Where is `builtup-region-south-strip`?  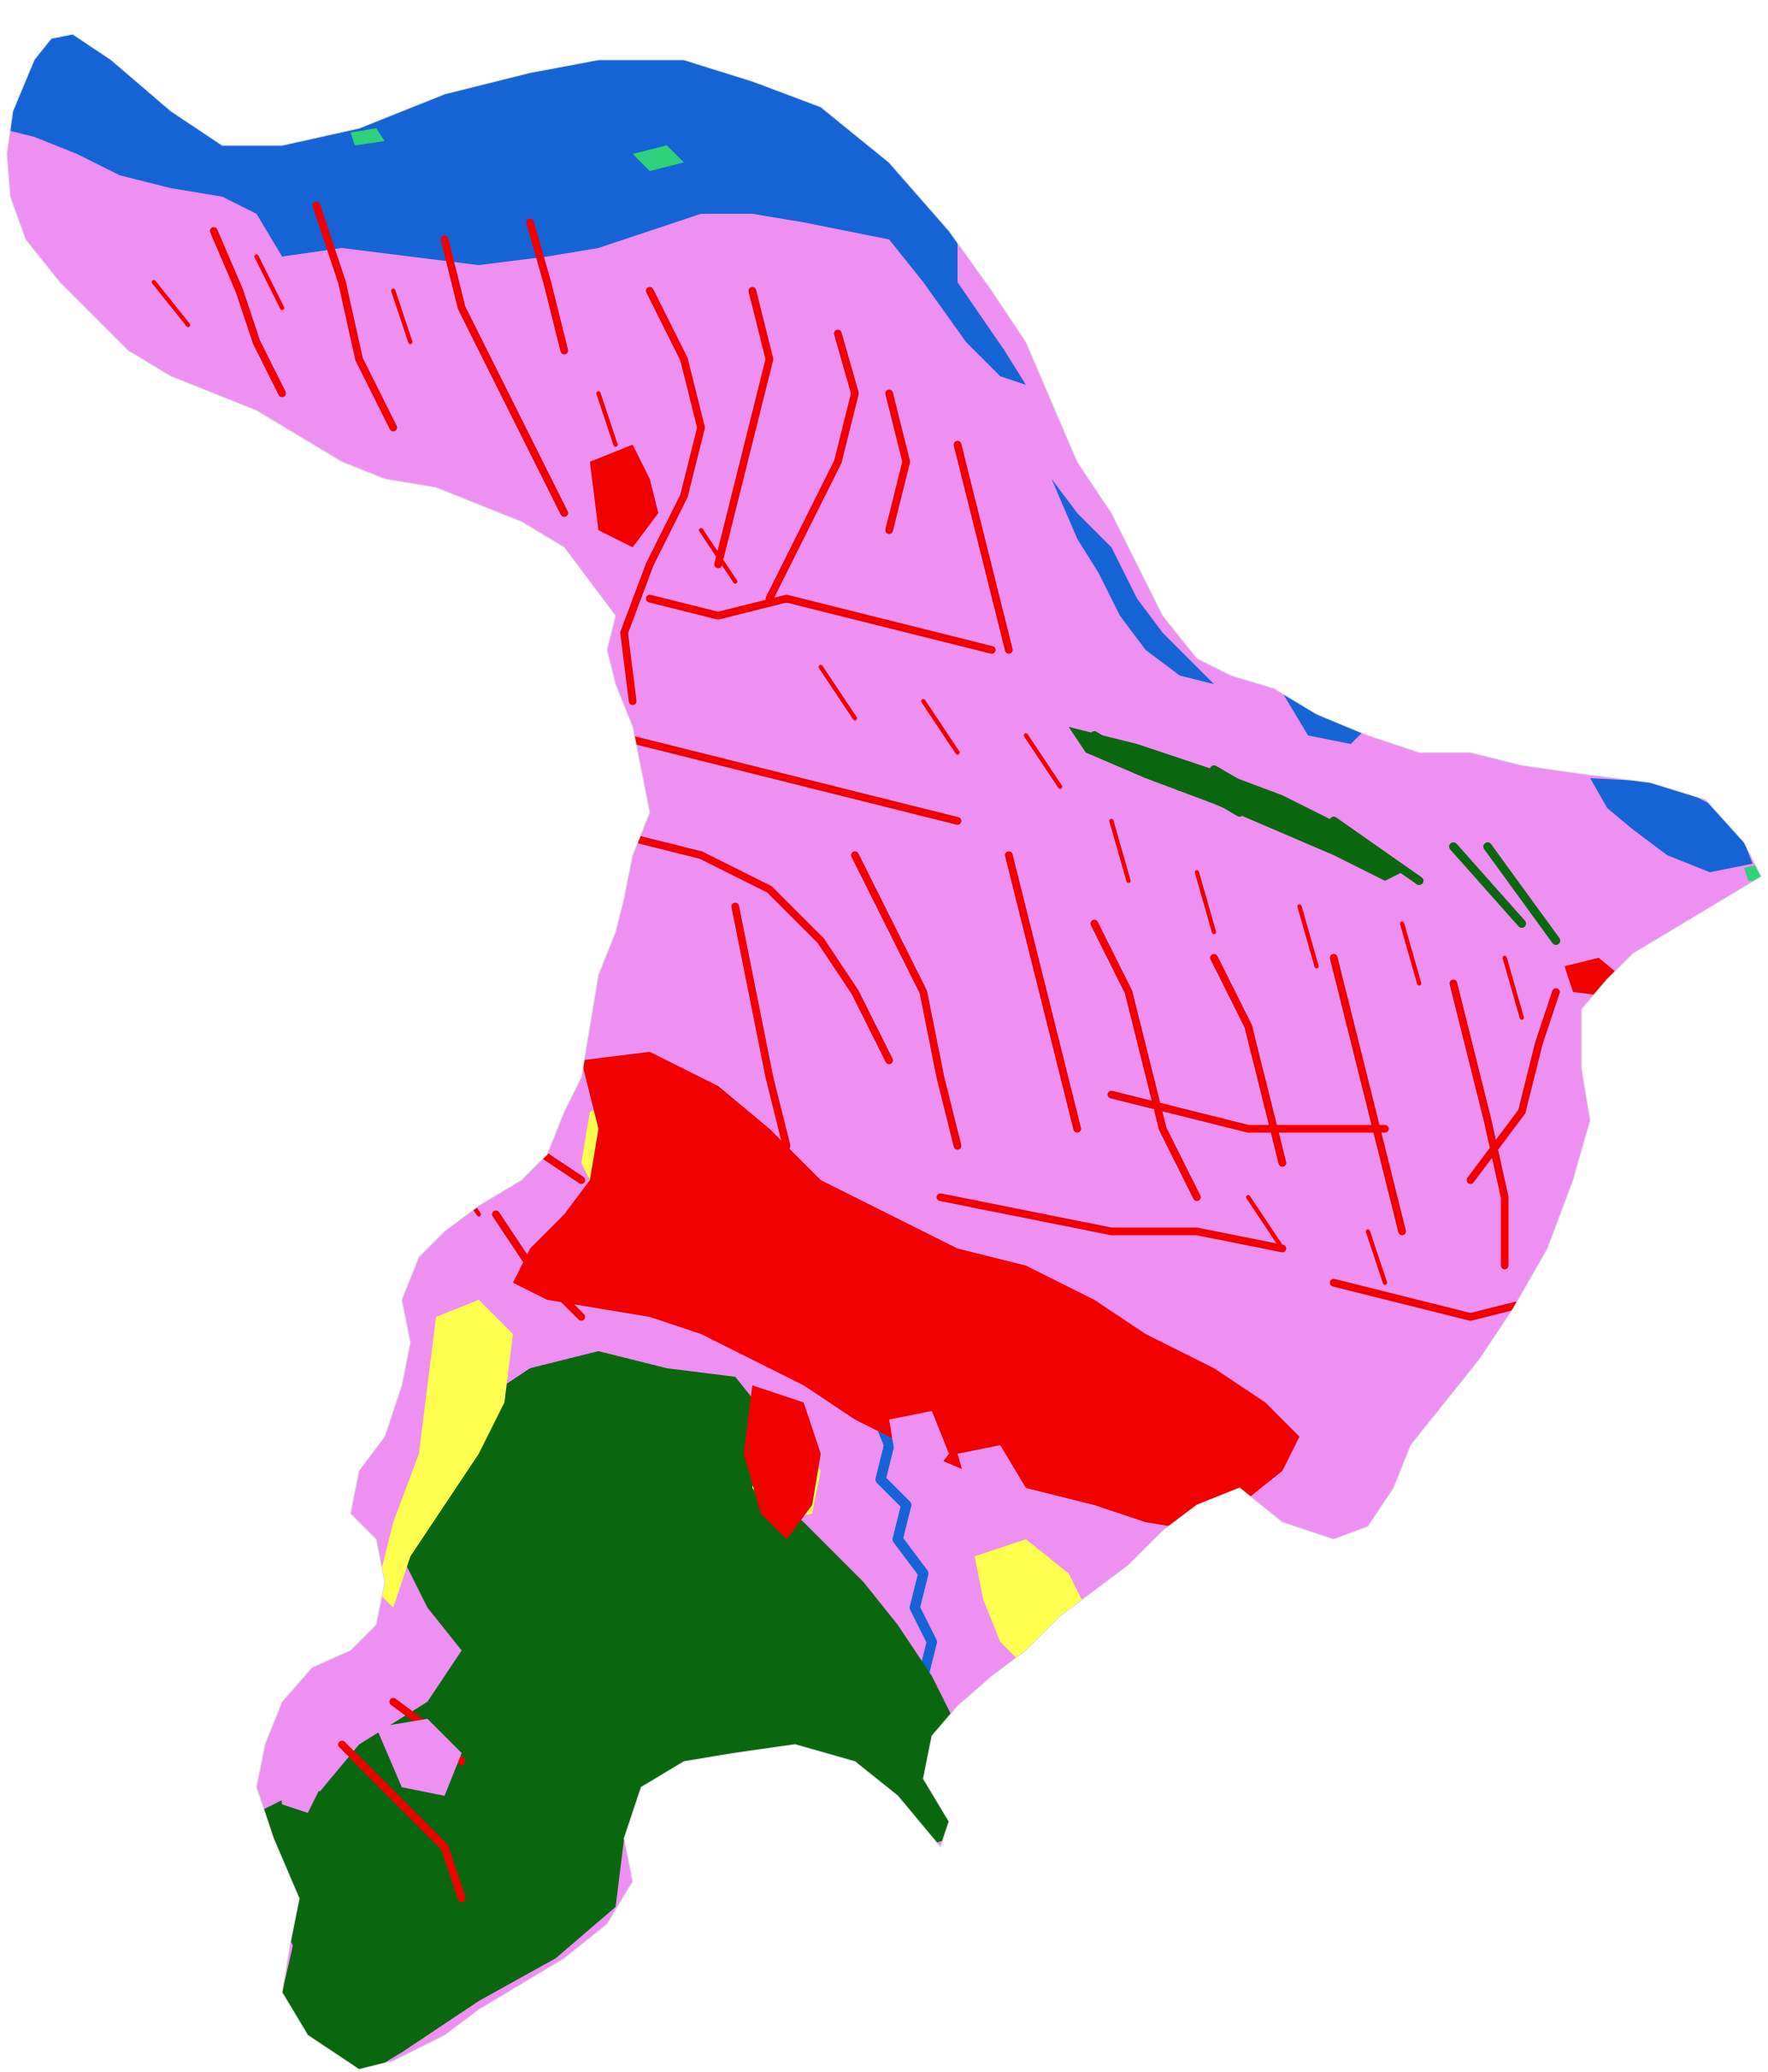
builtup-region-south-strip is located at coordinates (782, 1462).